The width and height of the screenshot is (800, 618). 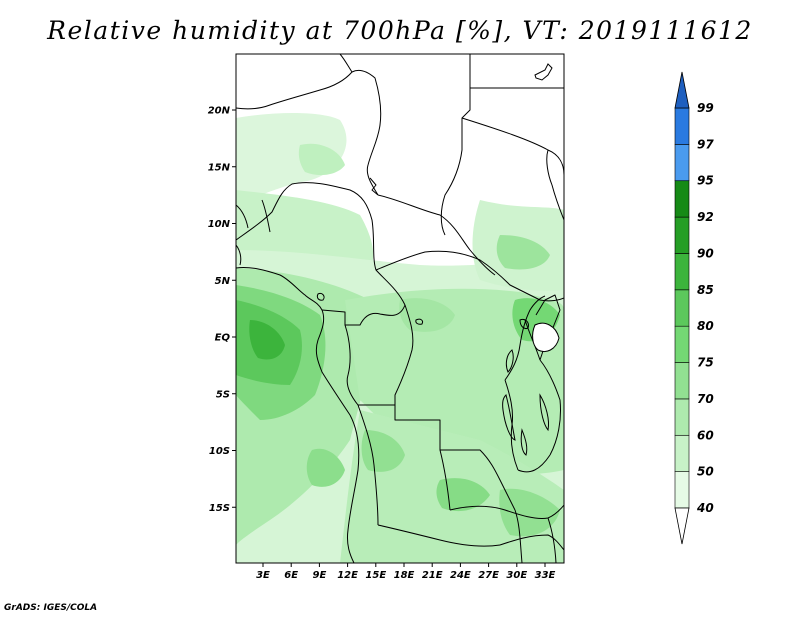 I want to click on grads-credit: GrADS: IGES/COLA, so click(x=51, y=608).